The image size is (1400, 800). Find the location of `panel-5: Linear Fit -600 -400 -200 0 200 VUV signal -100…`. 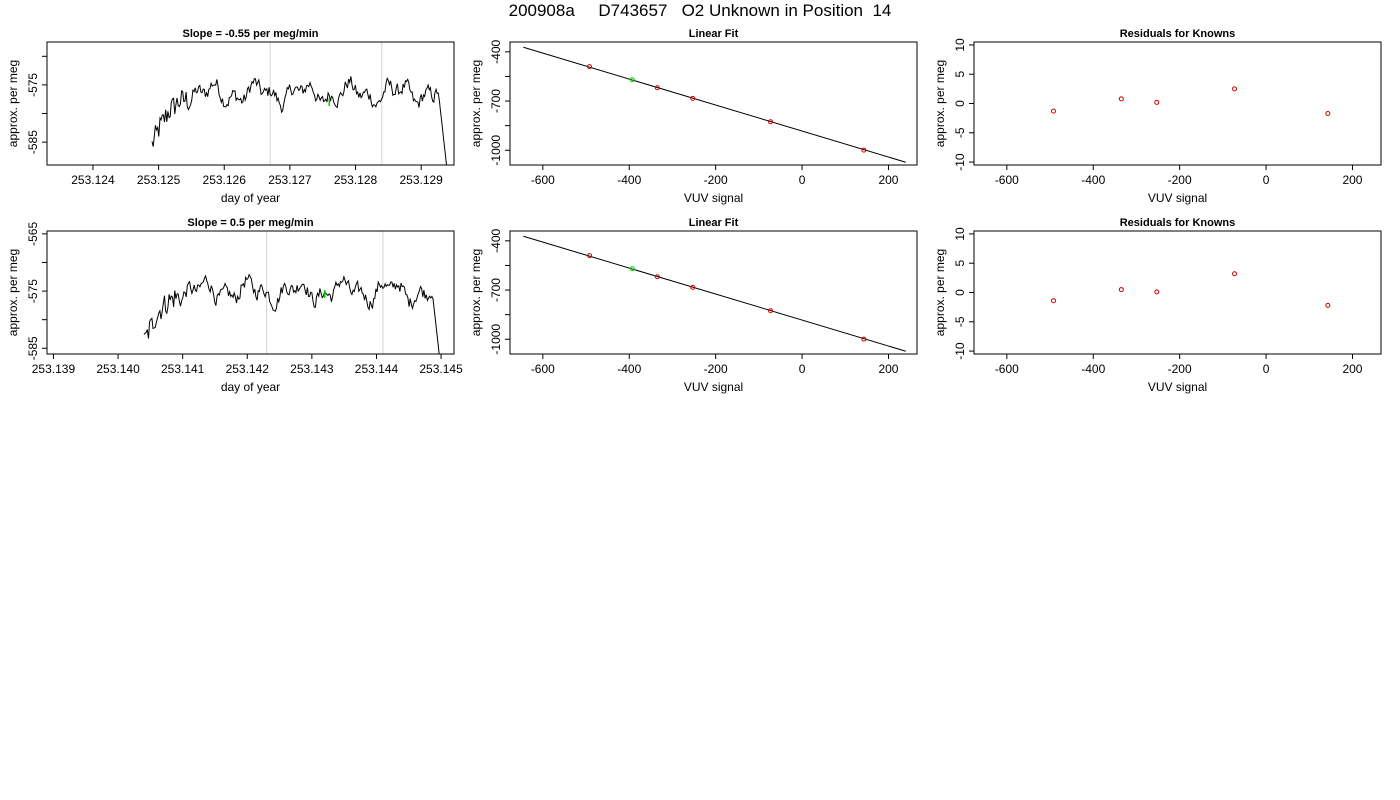

panel-5: Linear Fit -600 -400 -200 0 200 VUV signal -100… is located at coordinates (693, 305).